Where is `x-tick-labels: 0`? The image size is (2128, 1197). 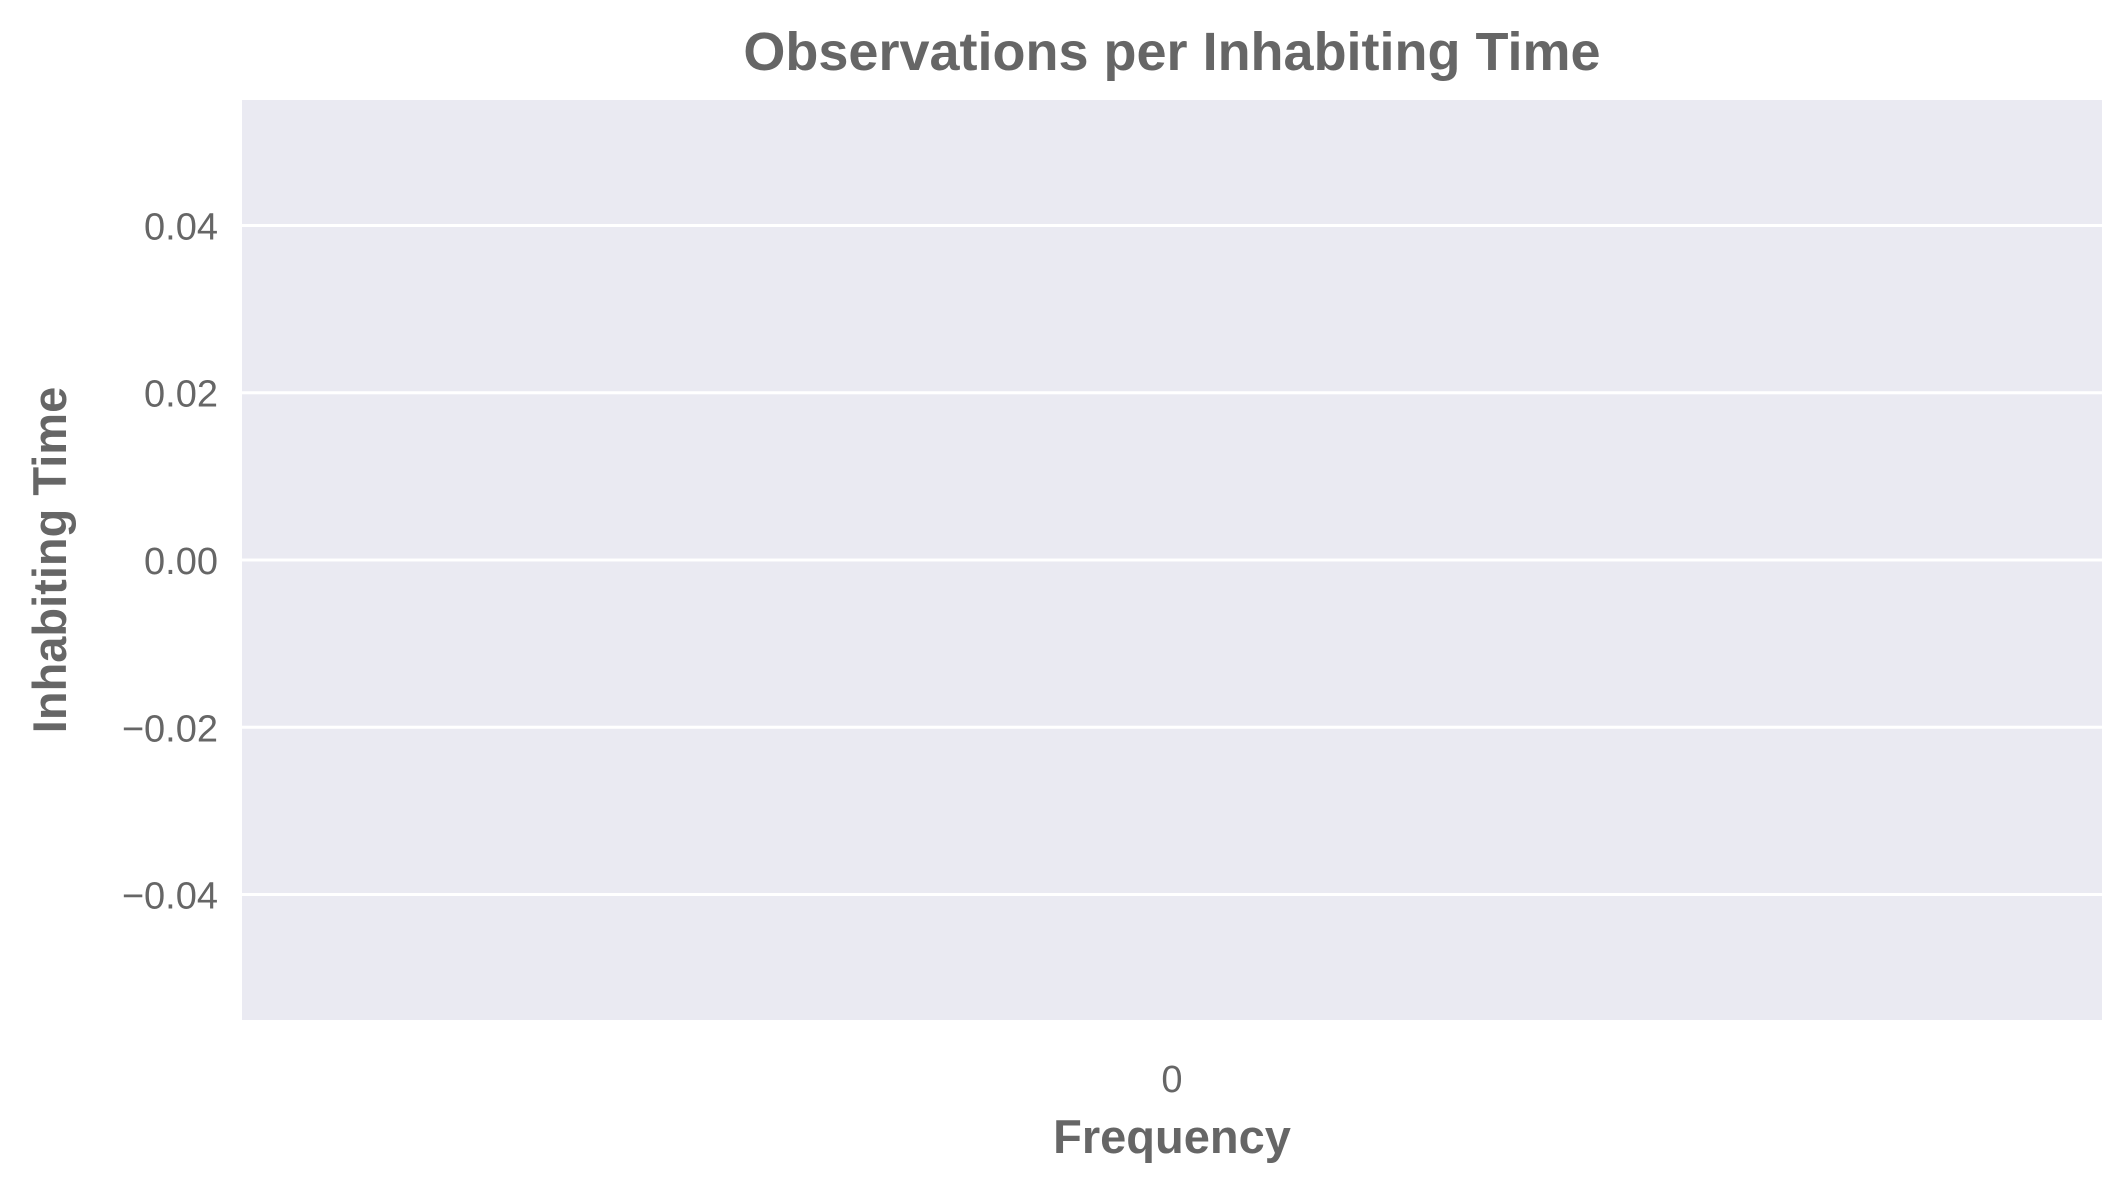 x-tick-labels: 0 is located at coordinates (1171, 1080).